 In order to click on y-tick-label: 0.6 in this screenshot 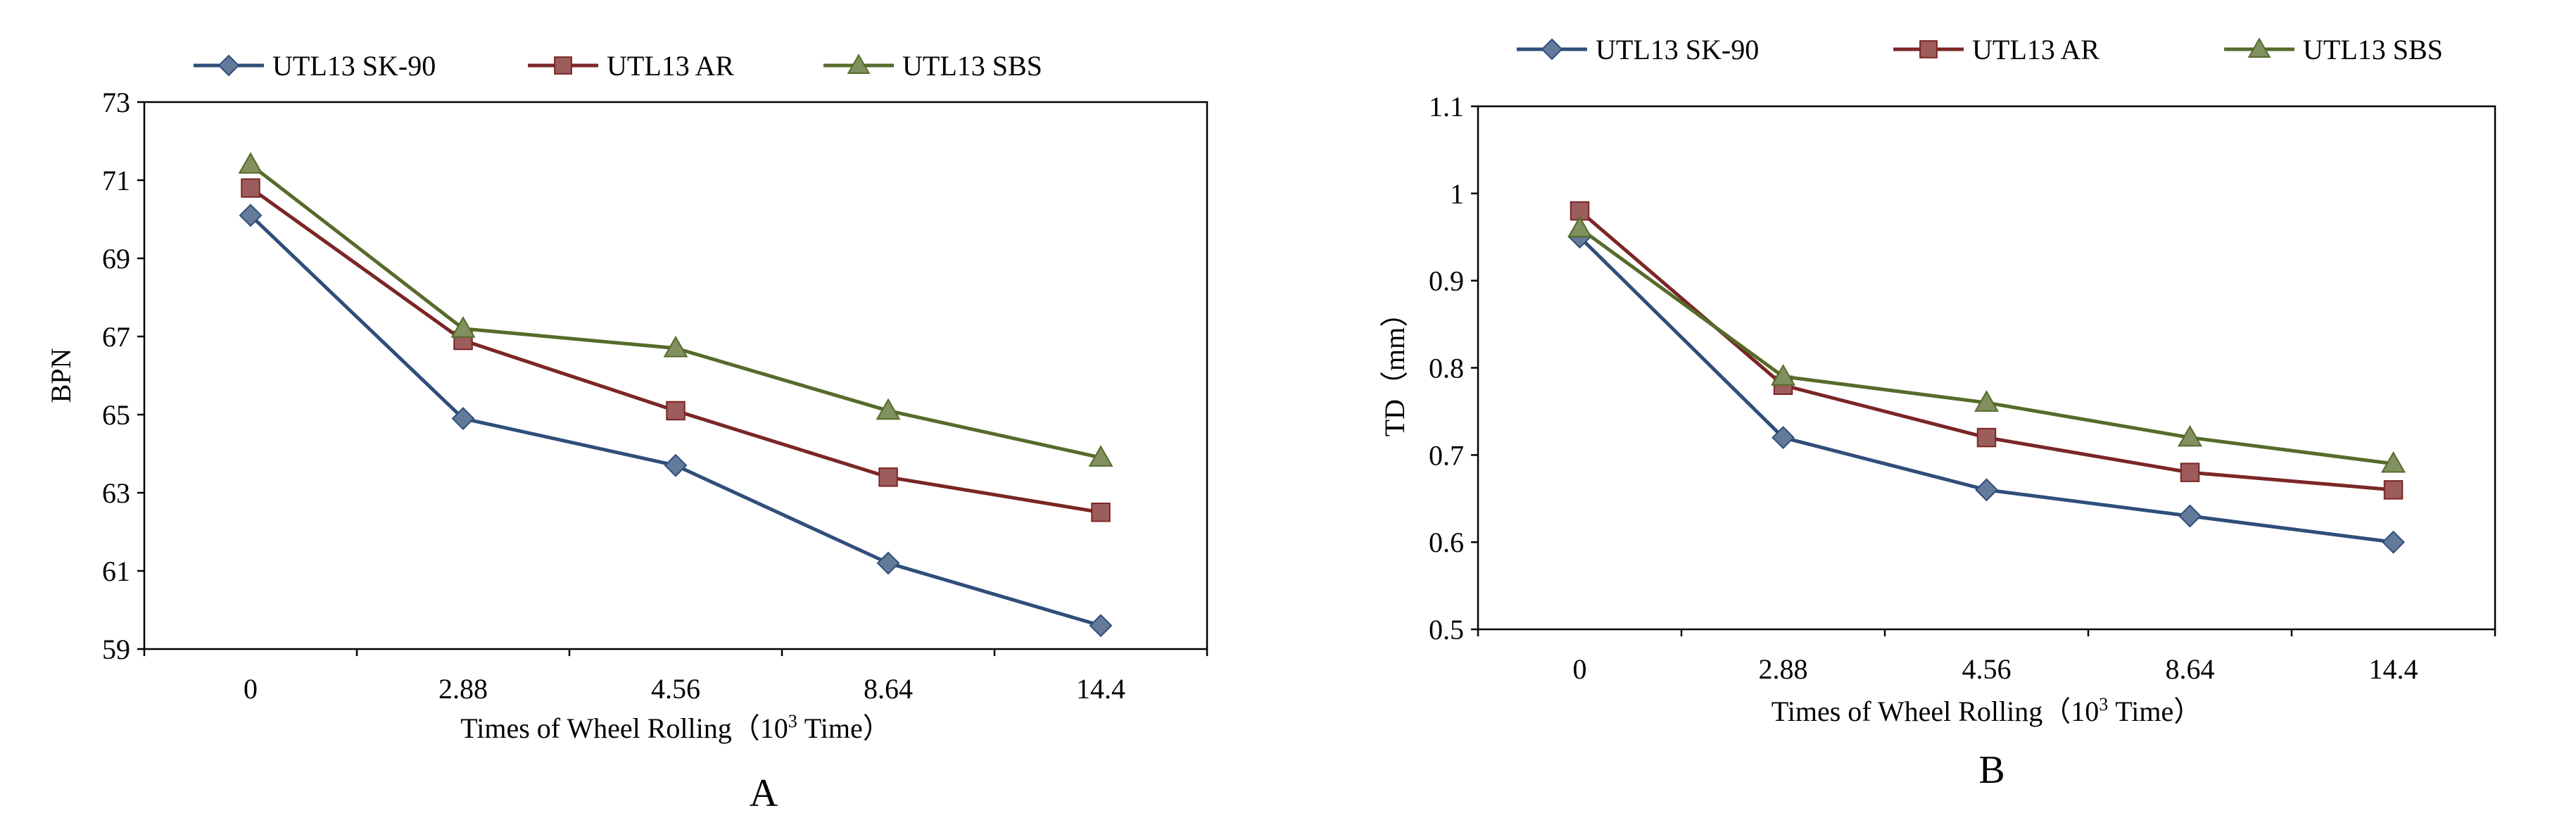, I will do `click(1446, 542)`.